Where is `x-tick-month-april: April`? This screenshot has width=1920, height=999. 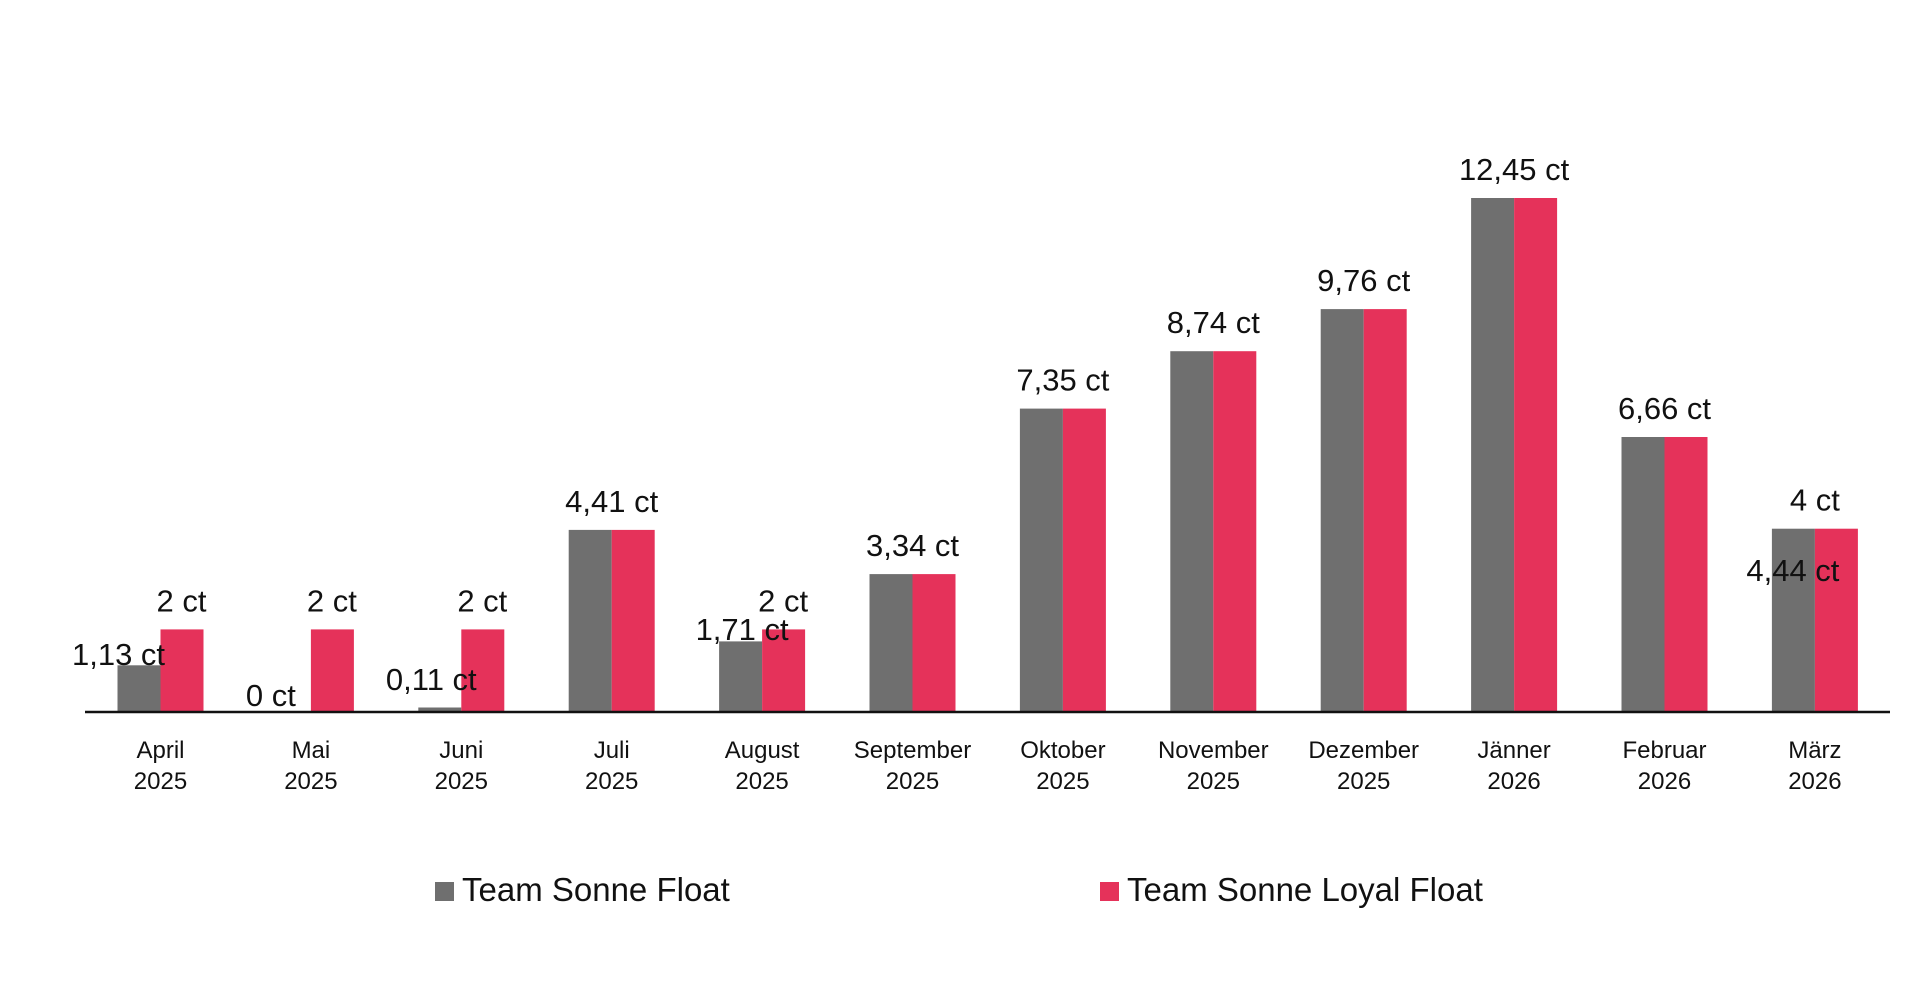 x-tick-month-april: April is located at coordinates (160, 750).